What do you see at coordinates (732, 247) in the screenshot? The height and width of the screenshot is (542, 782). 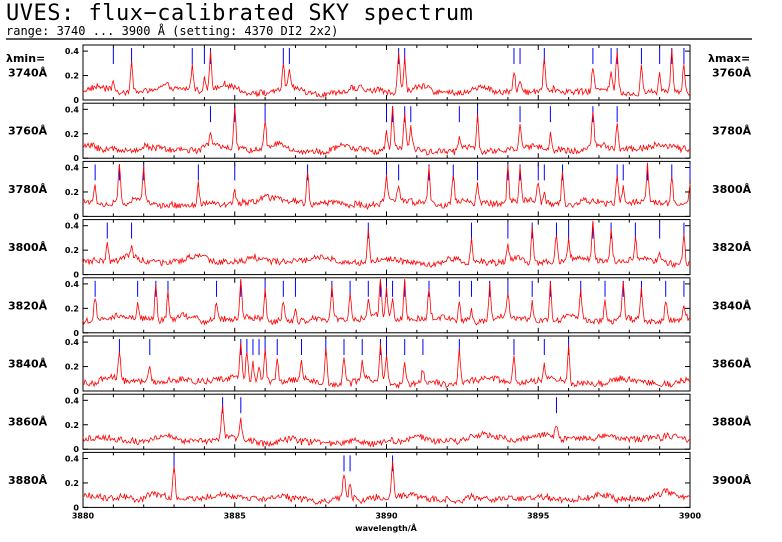 I see `lambda-max-4: 3820Å` at bounding box center [732, 247].